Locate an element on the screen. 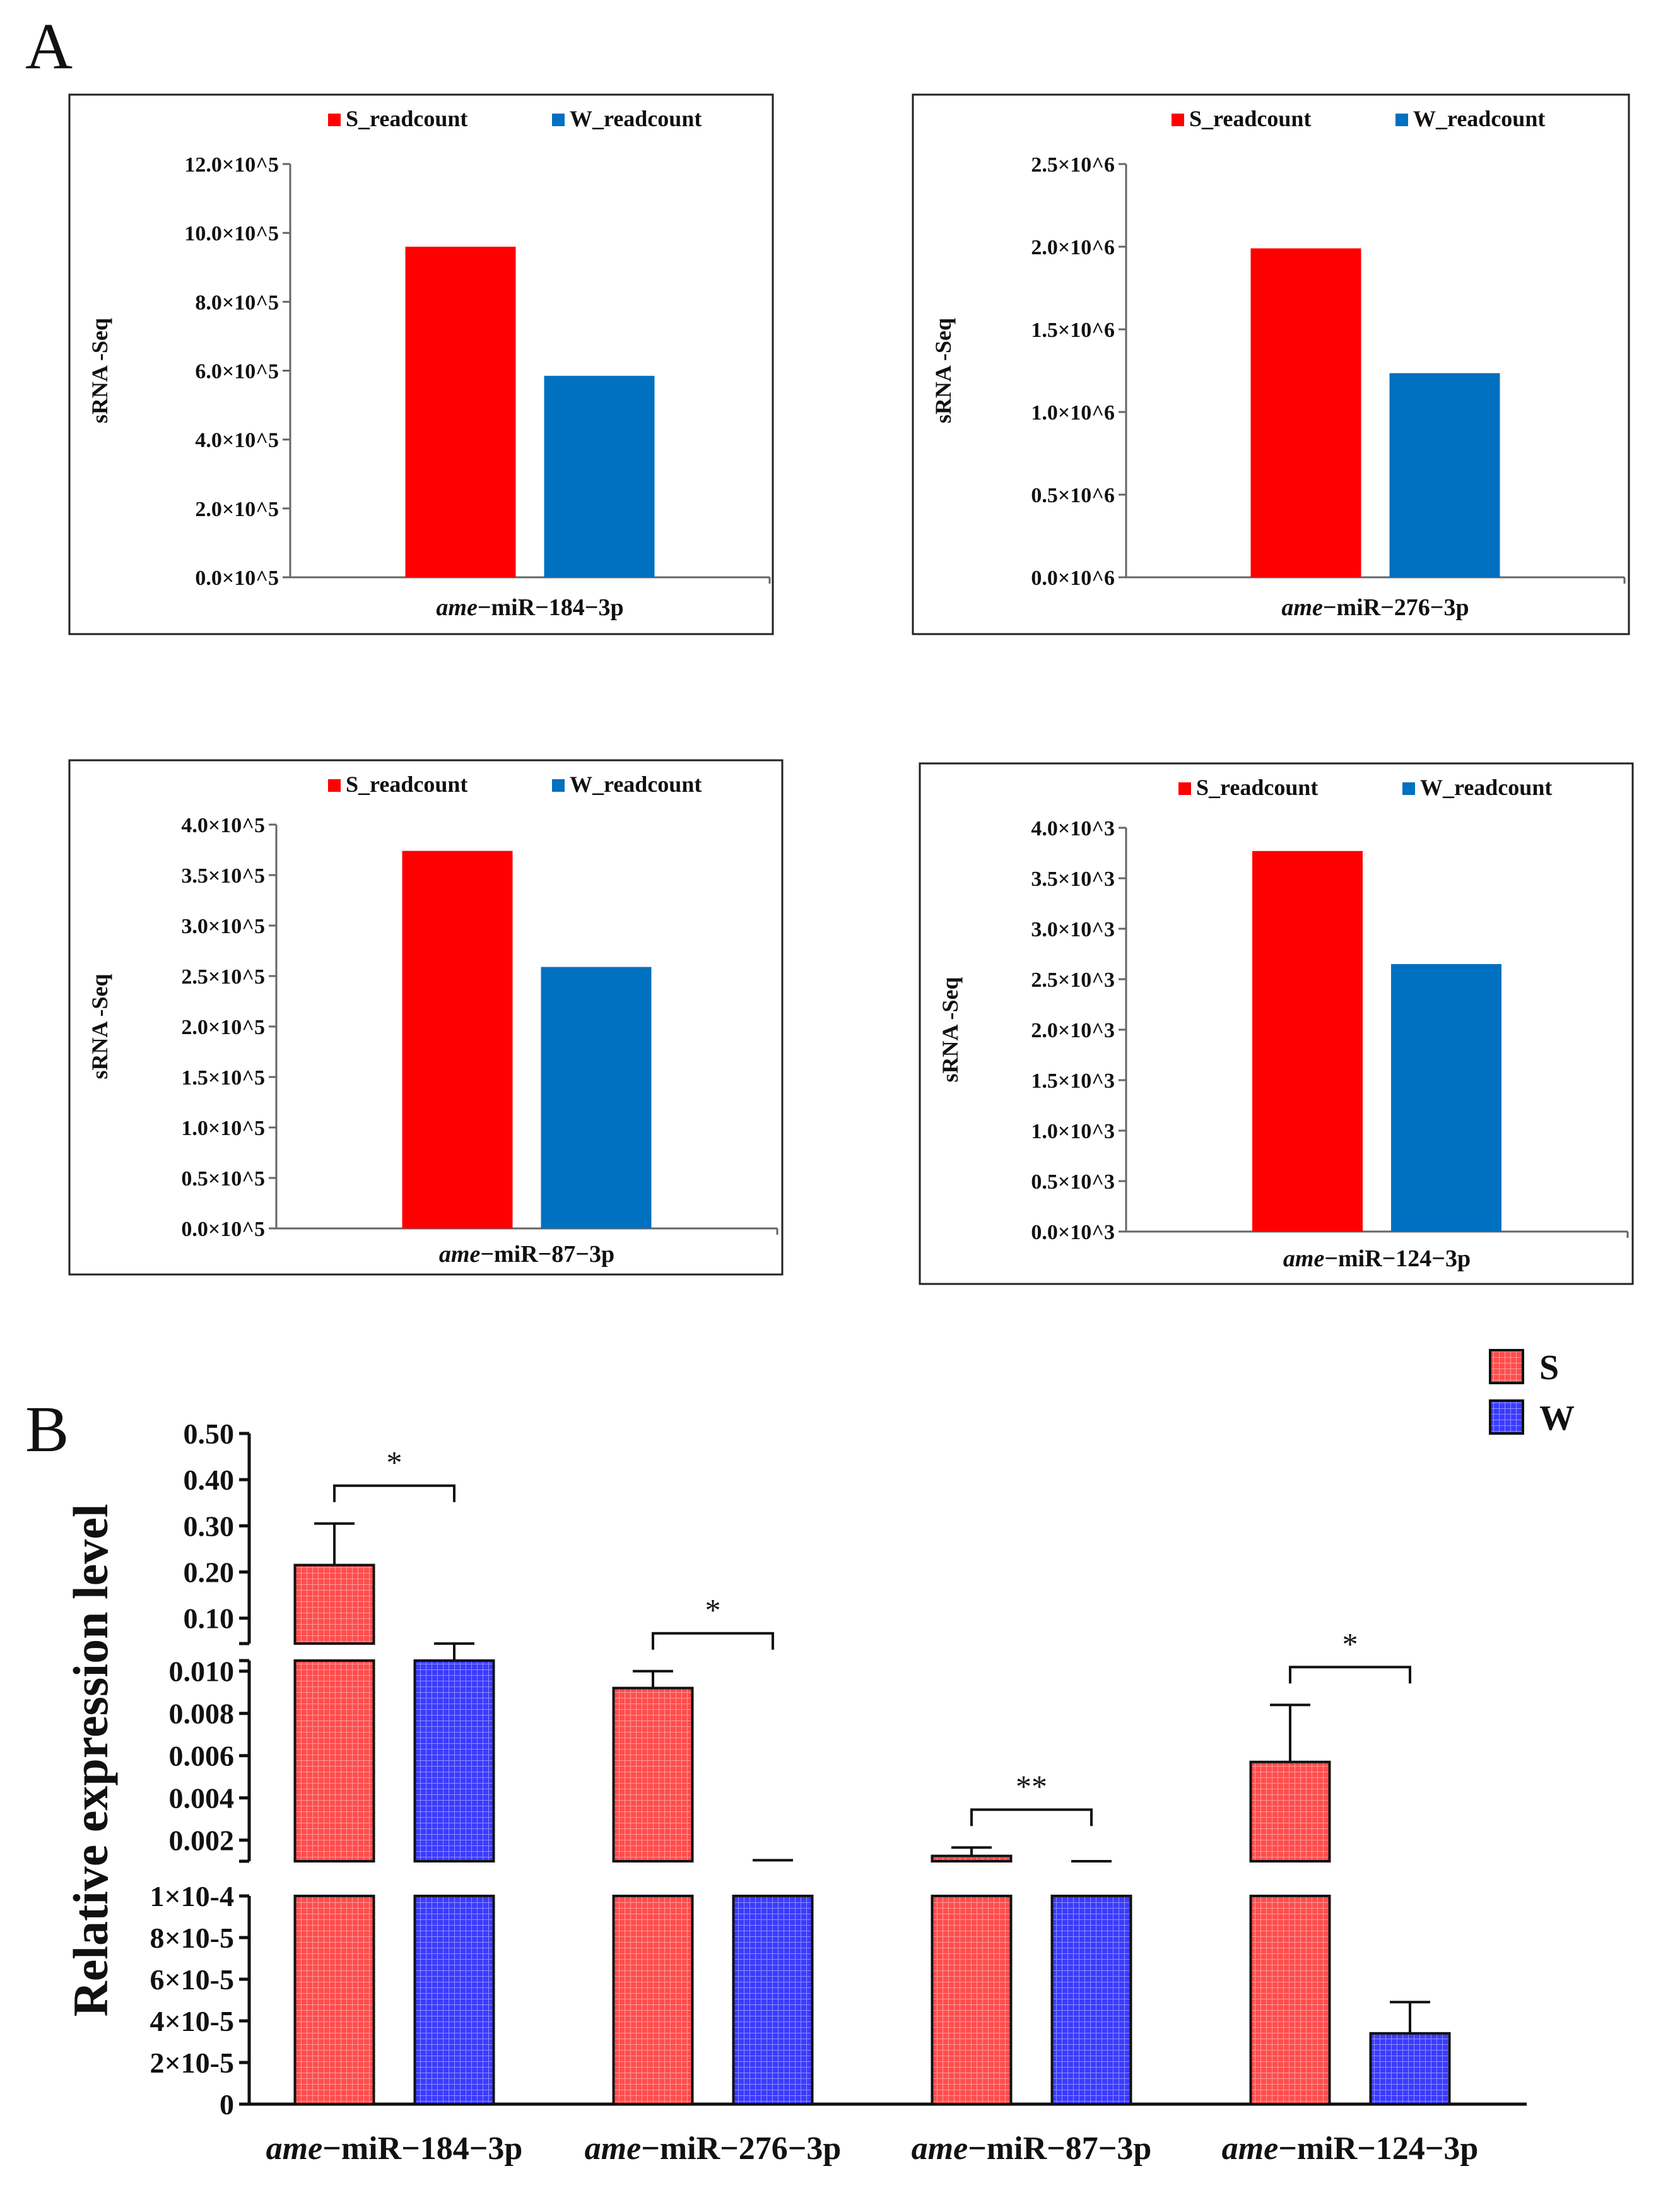  y-tick-label: 2×10-5 is located at coordinates (192, 2063).